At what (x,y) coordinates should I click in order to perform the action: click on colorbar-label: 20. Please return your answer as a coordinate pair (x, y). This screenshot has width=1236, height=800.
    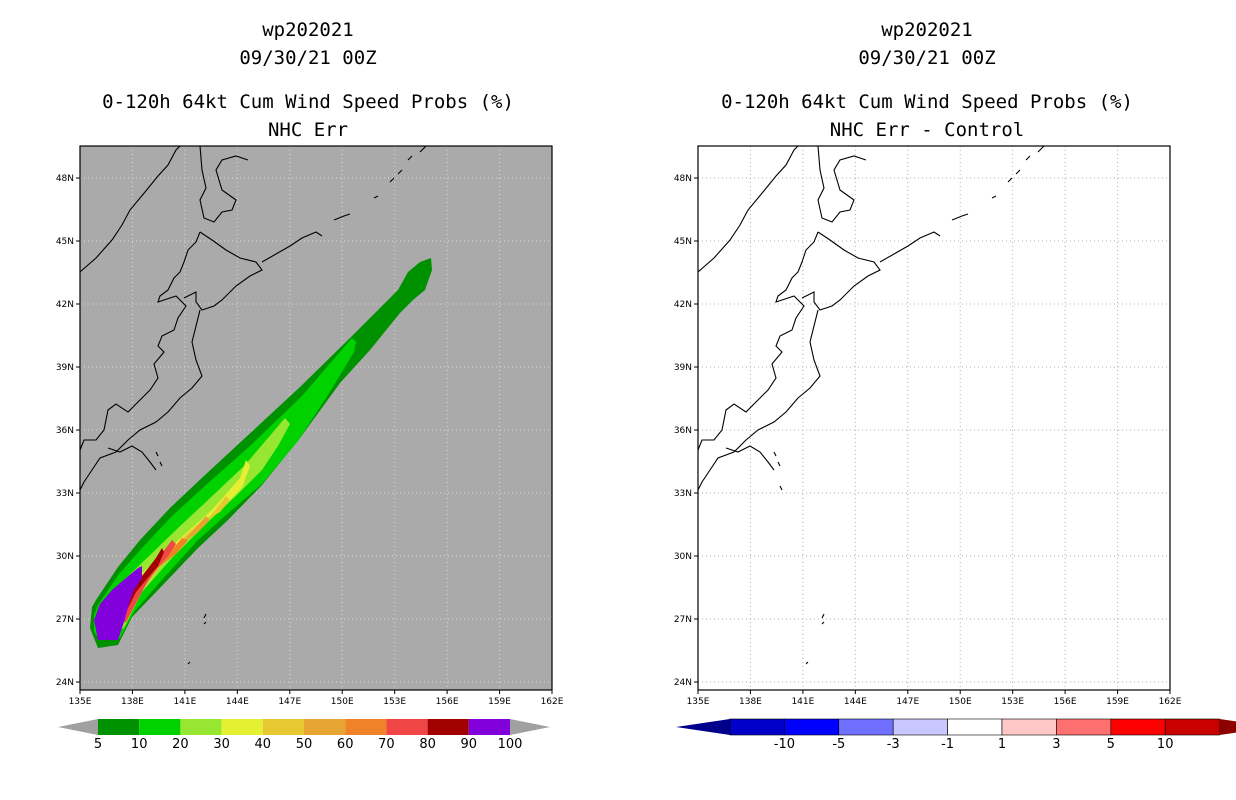
    Looking at the image, I should click on (180, 744).